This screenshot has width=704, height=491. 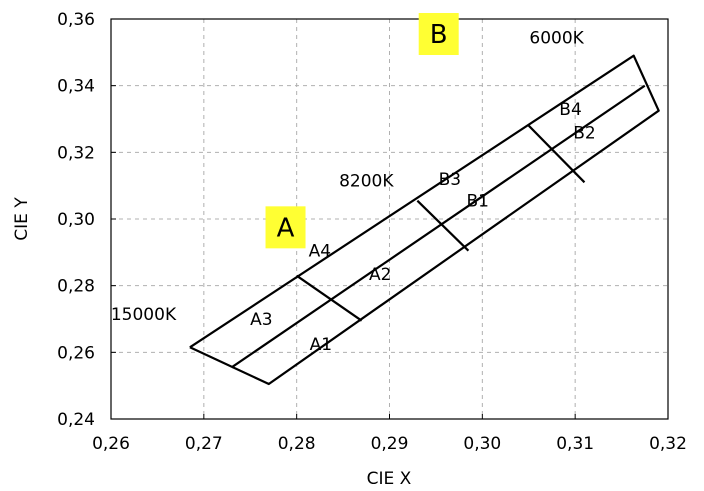 What do you see at coordinates (366, 182) in the screenshot?
I see `temperature-label: 8200K` at bounding box center [366, 182].